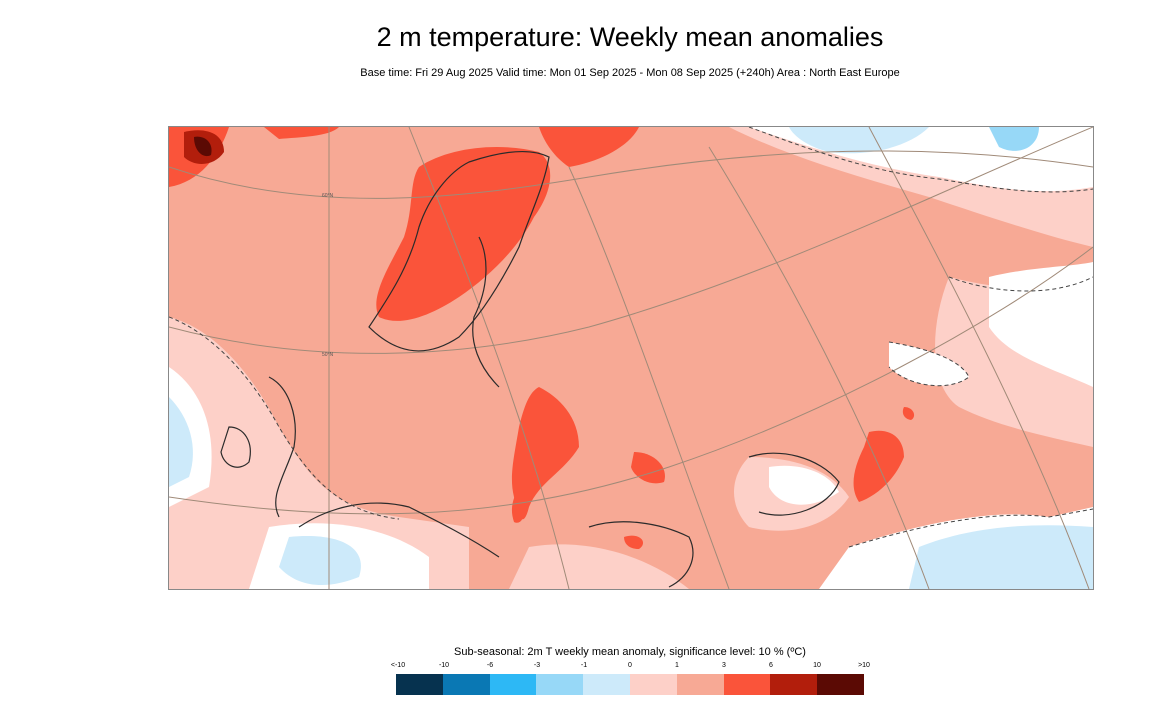 This screenshot has height=723, width=1176. I want to click on legend-tick: 0, so click(630, 665).